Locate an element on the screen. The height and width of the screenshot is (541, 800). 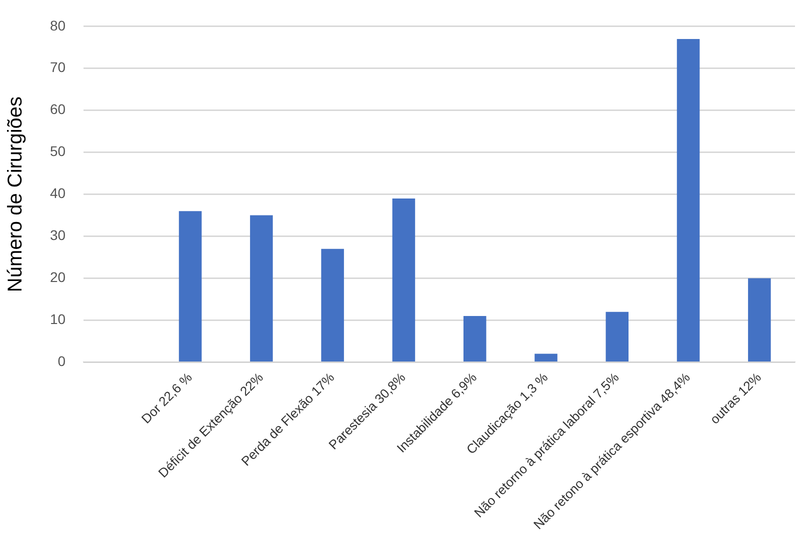
y-tick-label: 10 is located at coordinates (58, 319).